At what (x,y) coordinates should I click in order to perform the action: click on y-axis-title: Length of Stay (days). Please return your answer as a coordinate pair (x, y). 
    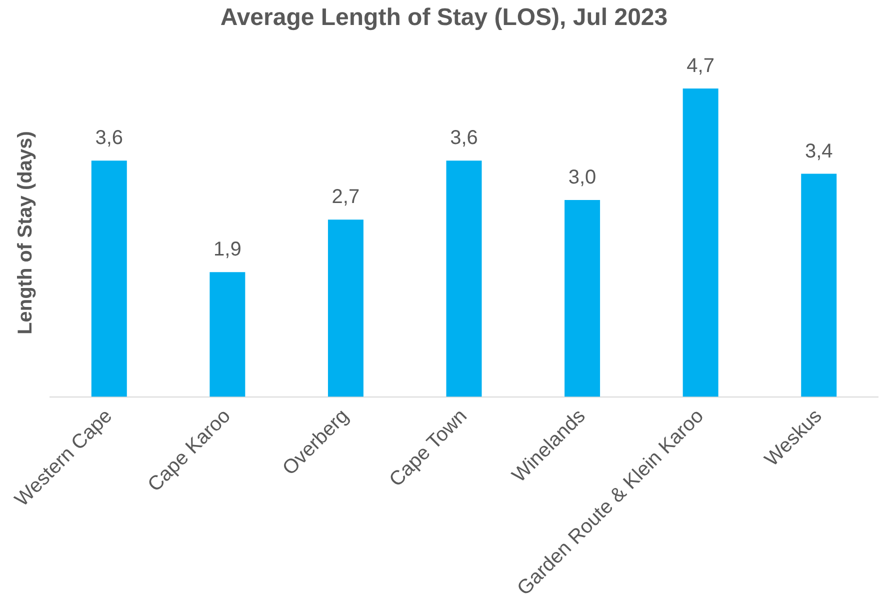
    Looking at the image, I should click on (25, 232).